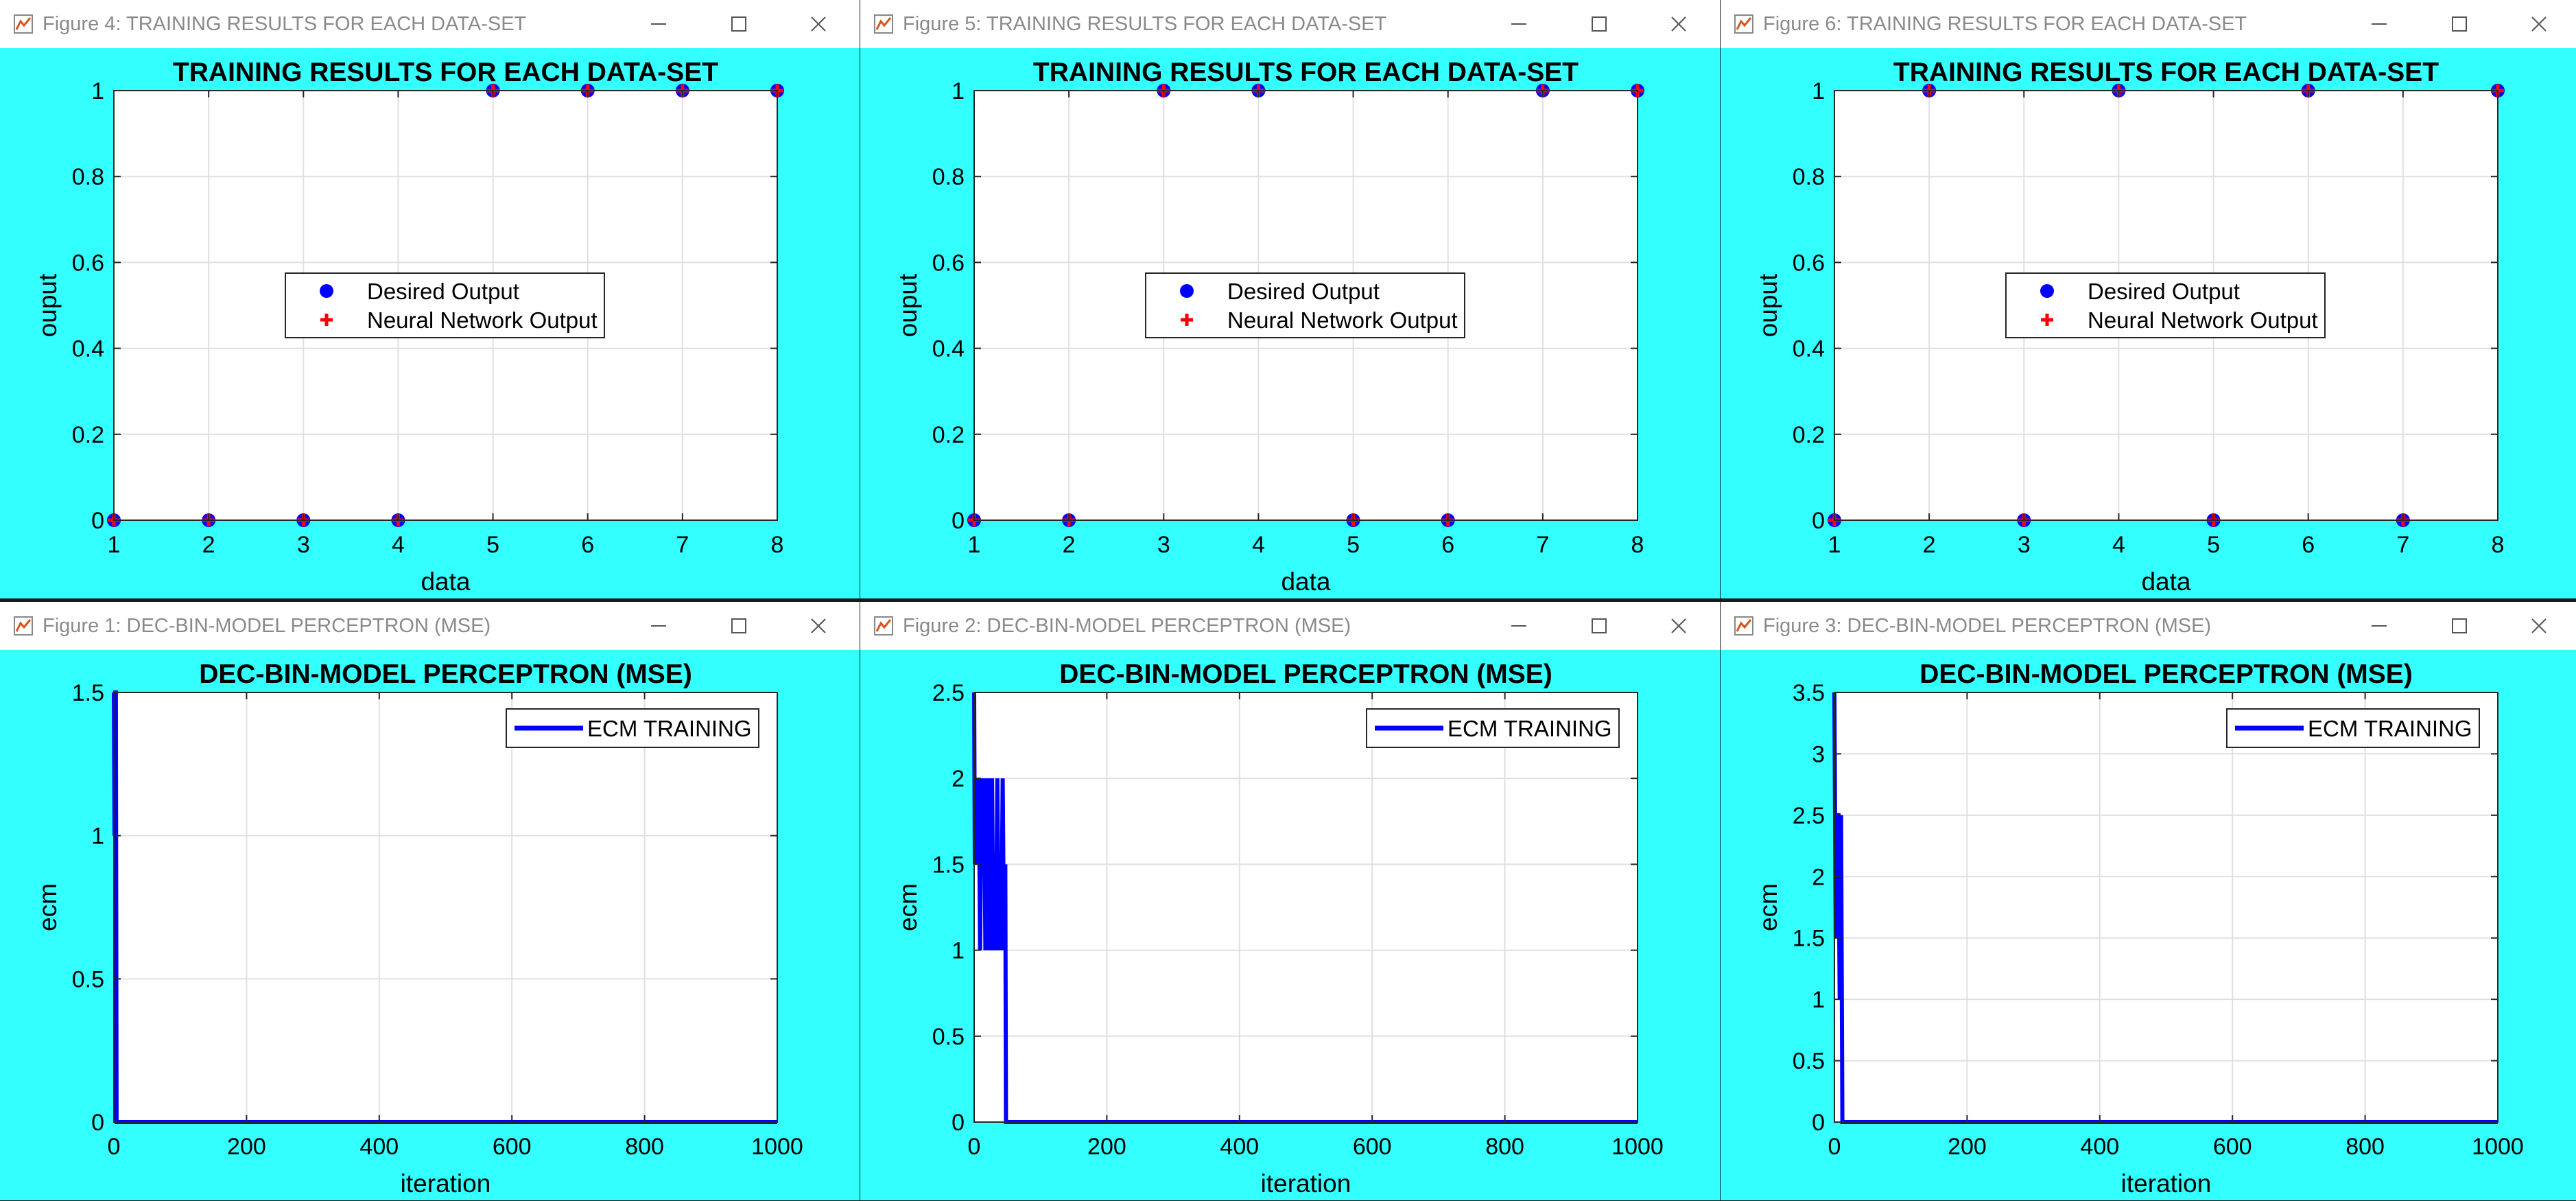  What do you see at coordinates (492, 545) in the screenshot?
I see `x-tick-label: 5` at bounding box center [492, 545].